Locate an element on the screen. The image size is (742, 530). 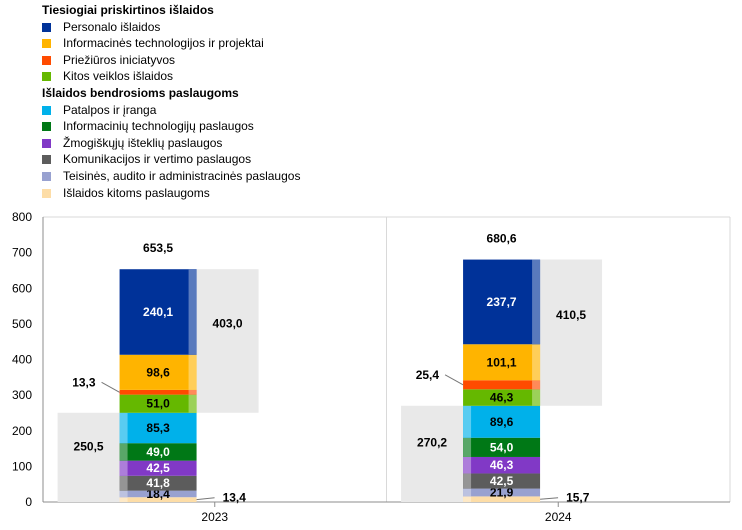
legend-item: Kitos veiklos išlaidos is located at coordinates (171, 76).